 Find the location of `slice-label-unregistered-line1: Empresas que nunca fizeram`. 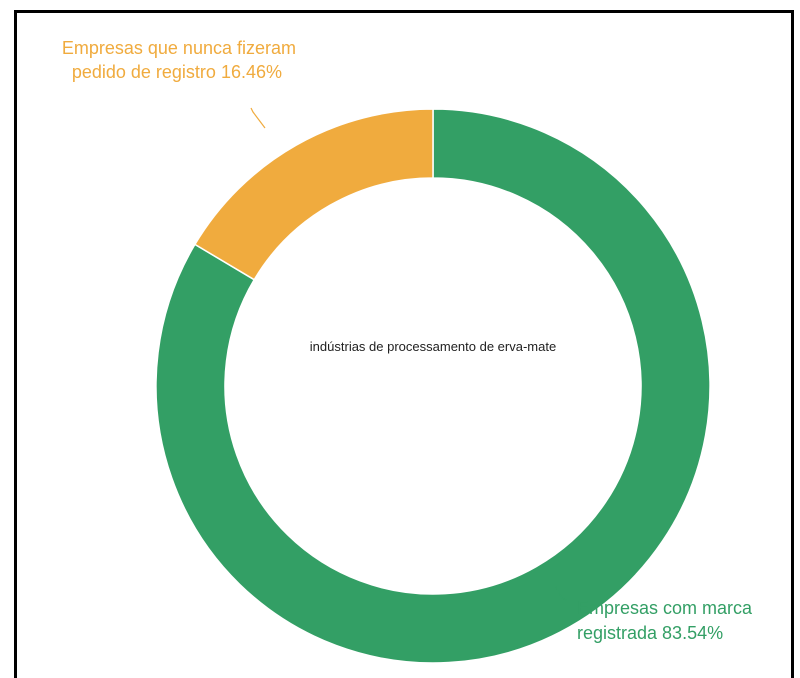

slice-label-unregistered-line1: Empresas que nunca fizeram is located at coordinates (179, 48).